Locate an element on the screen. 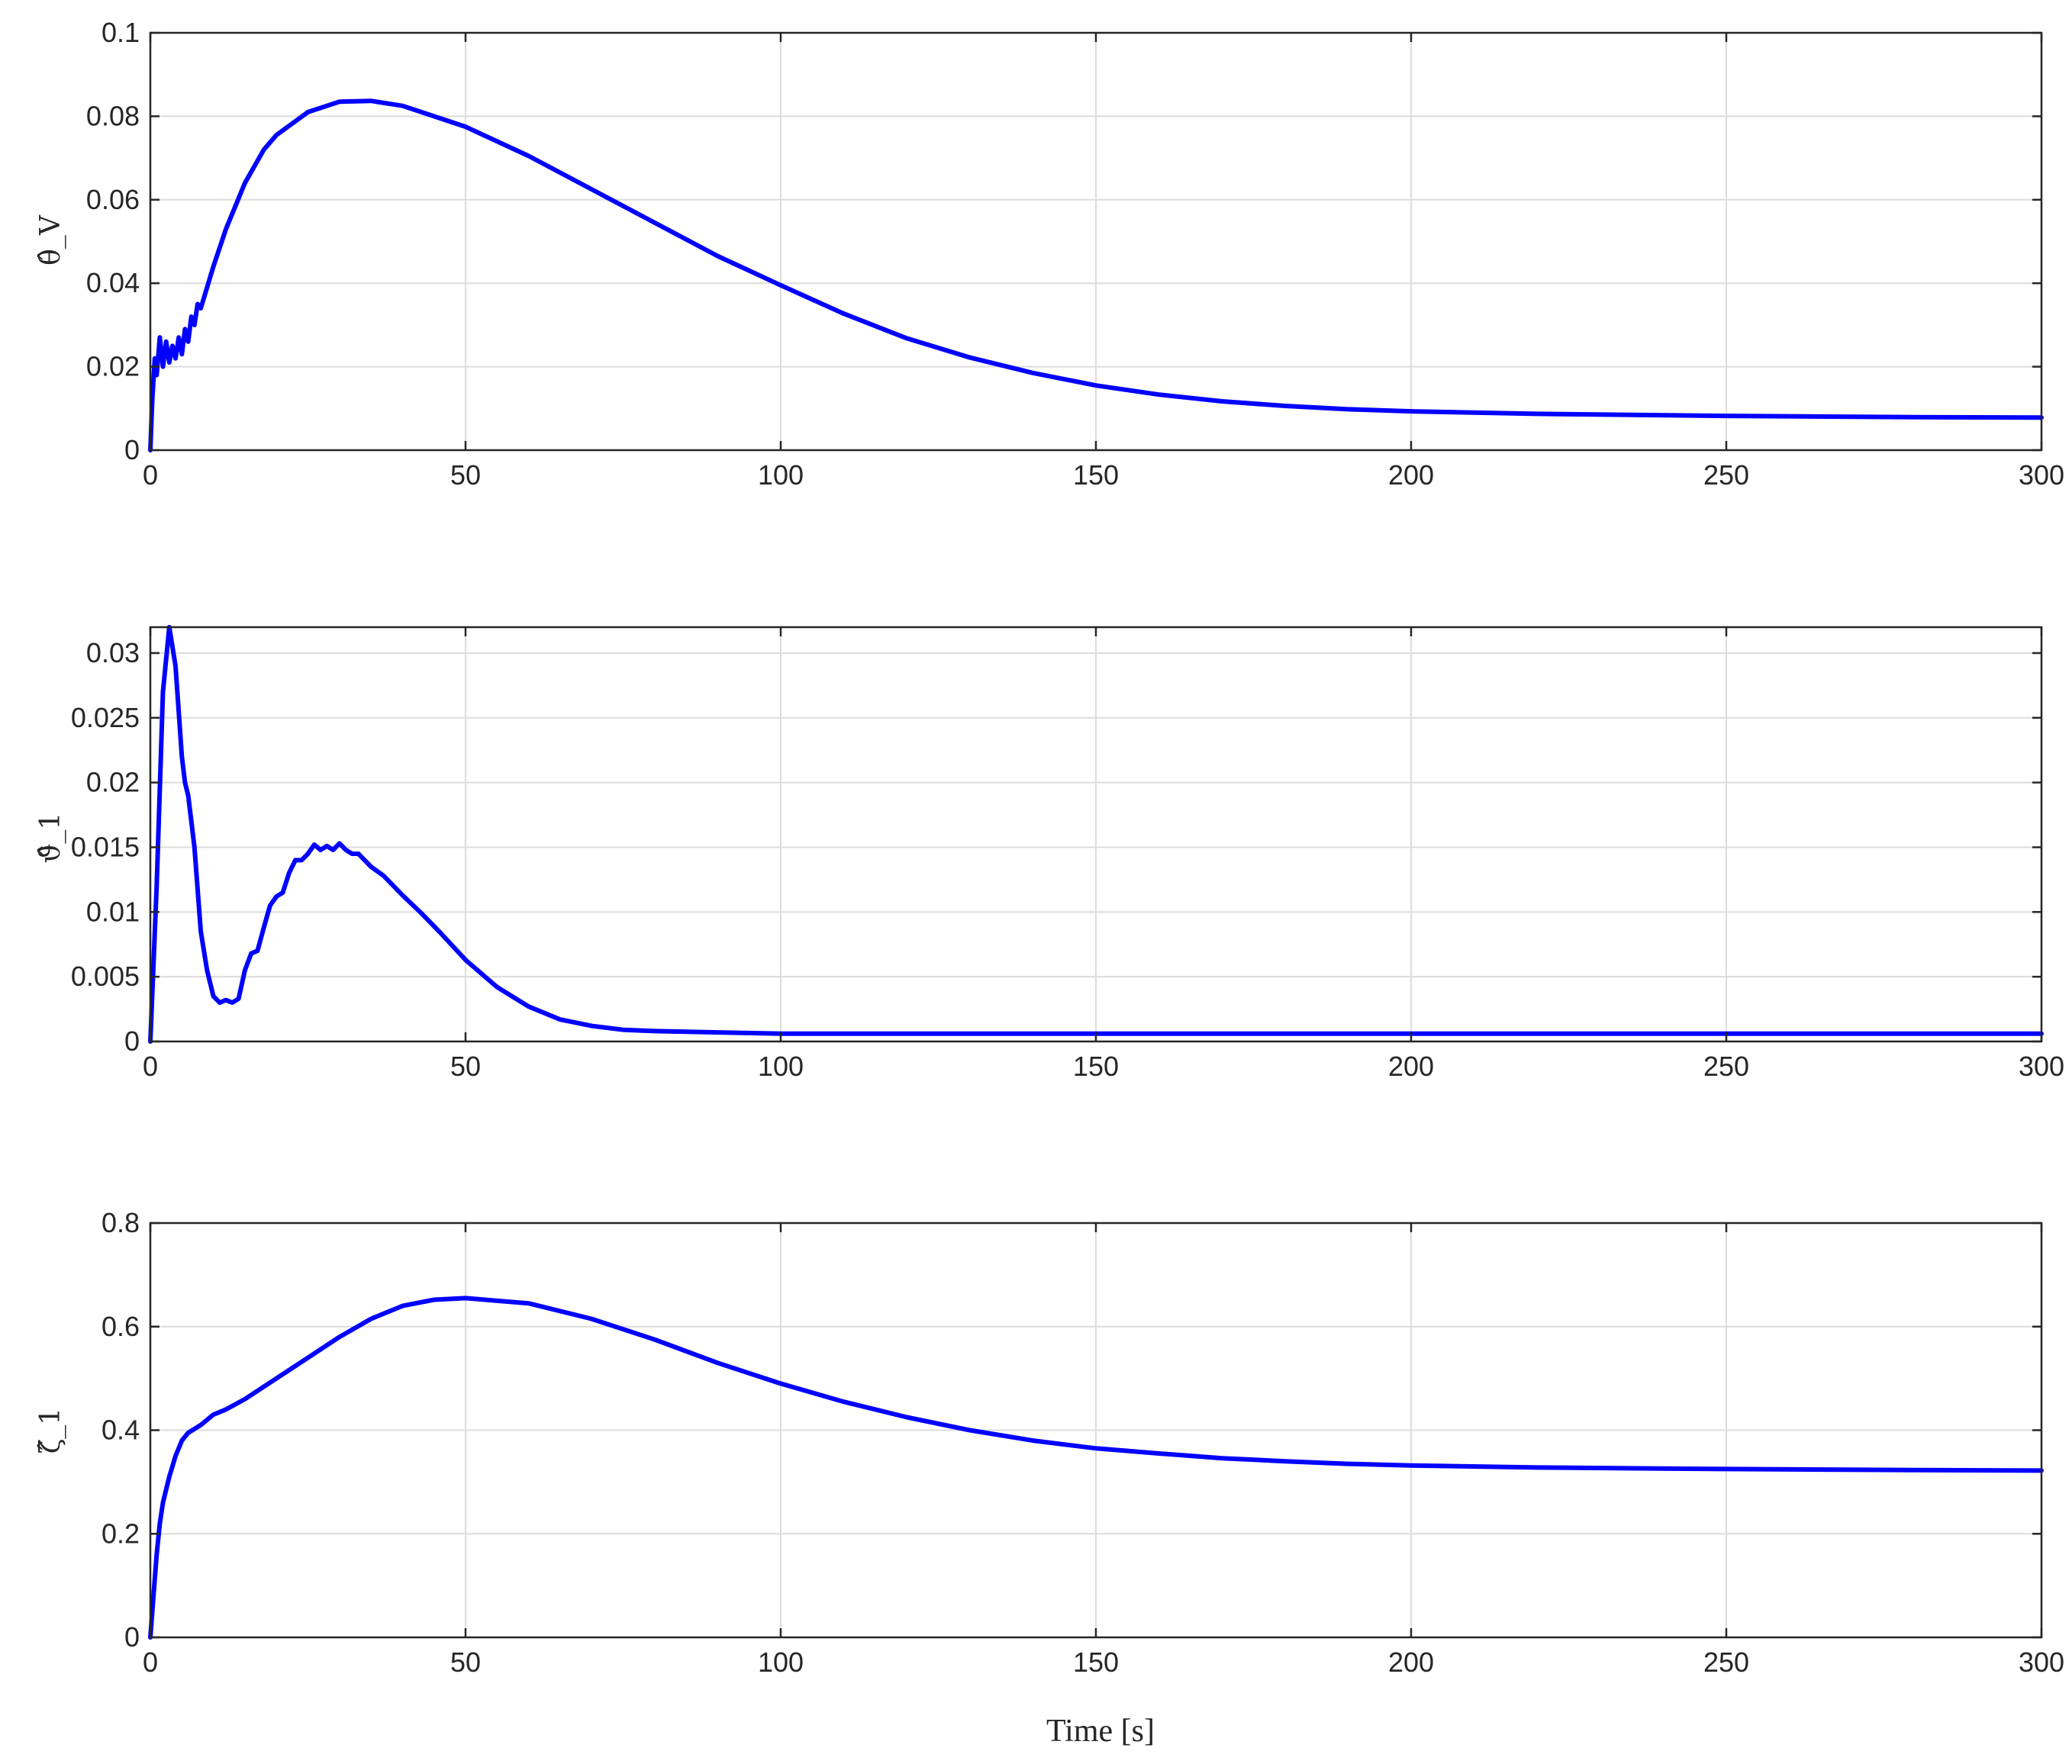 The image size is (2072, 1764). panel-1-ytick-label-3: 0.015 is located at coordinates (106, 846).